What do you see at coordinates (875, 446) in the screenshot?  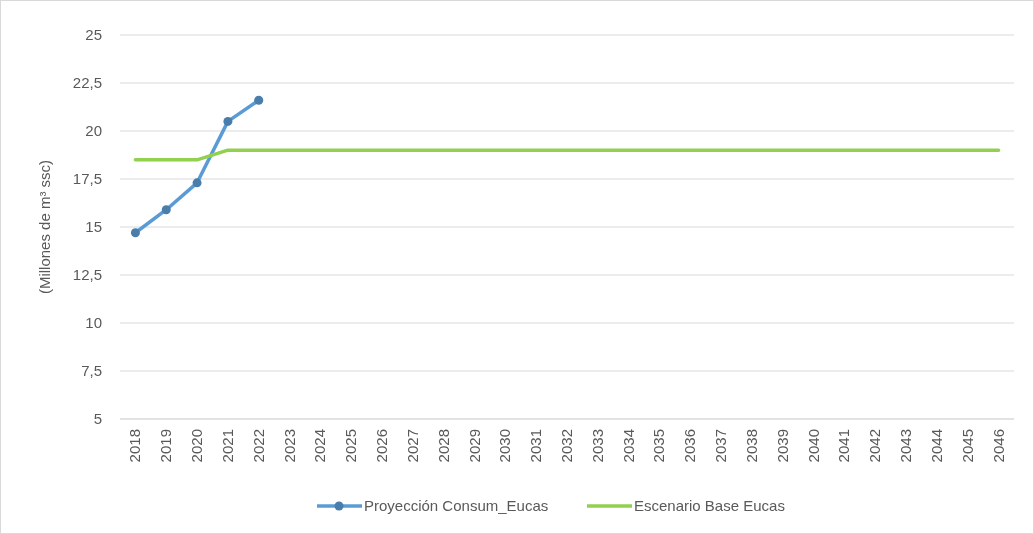 I see `x-tick-label: 2042` at bounding box center [875, 446].